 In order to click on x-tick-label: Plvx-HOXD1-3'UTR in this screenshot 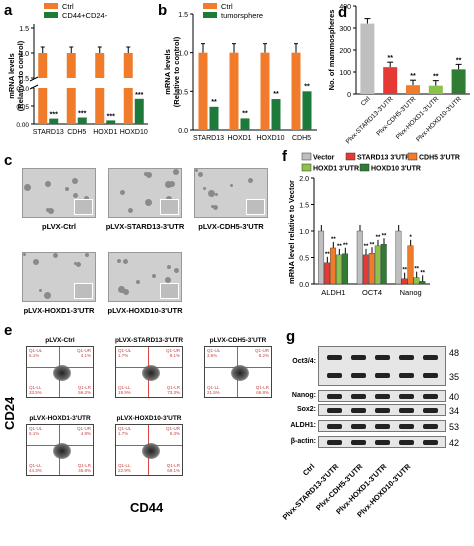, I will do `click(418, 118)`.